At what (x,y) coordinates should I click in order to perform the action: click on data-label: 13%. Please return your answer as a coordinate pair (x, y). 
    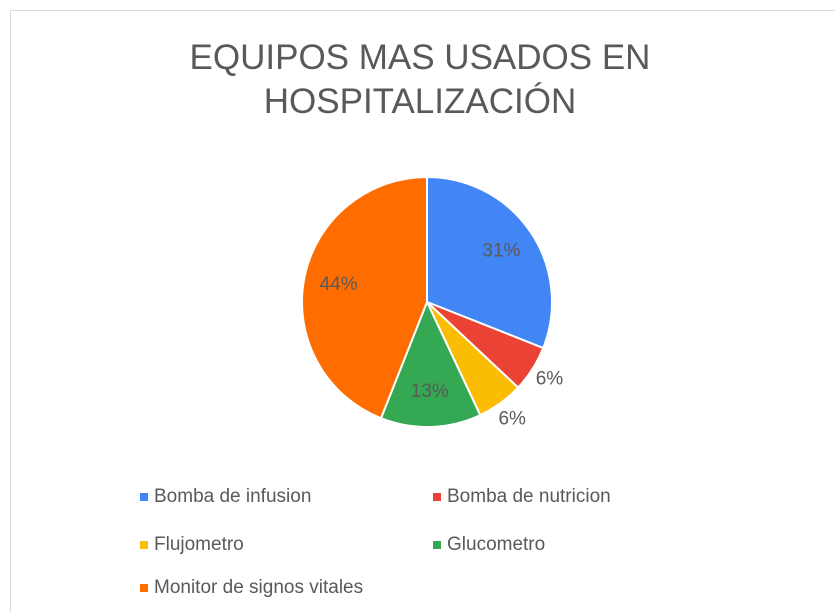
    Looking at the image, I should click on (430, 391).